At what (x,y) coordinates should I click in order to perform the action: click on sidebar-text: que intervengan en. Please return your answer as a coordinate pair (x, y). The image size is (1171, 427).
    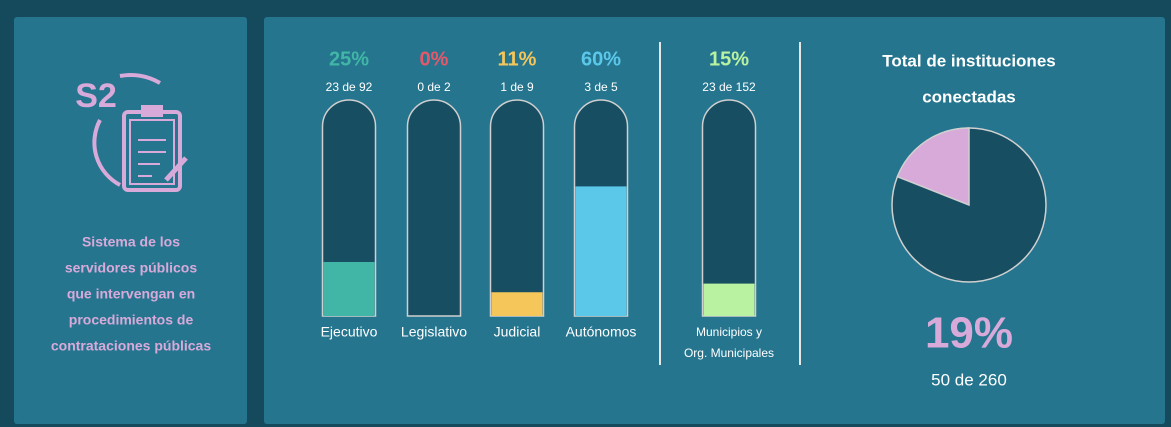
    Looking at the image, I should click on (131, 294).